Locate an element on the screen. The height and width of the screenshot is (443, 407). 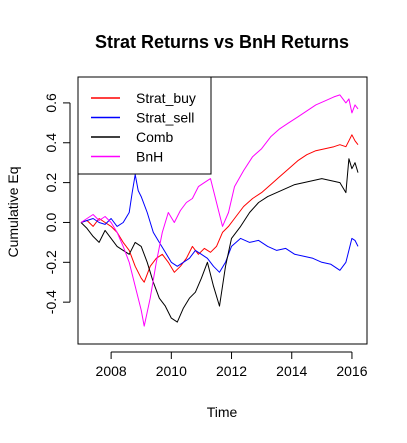
x-axis: 2008 2010 2012 2014 2016 is located at coordinates (232, 365).